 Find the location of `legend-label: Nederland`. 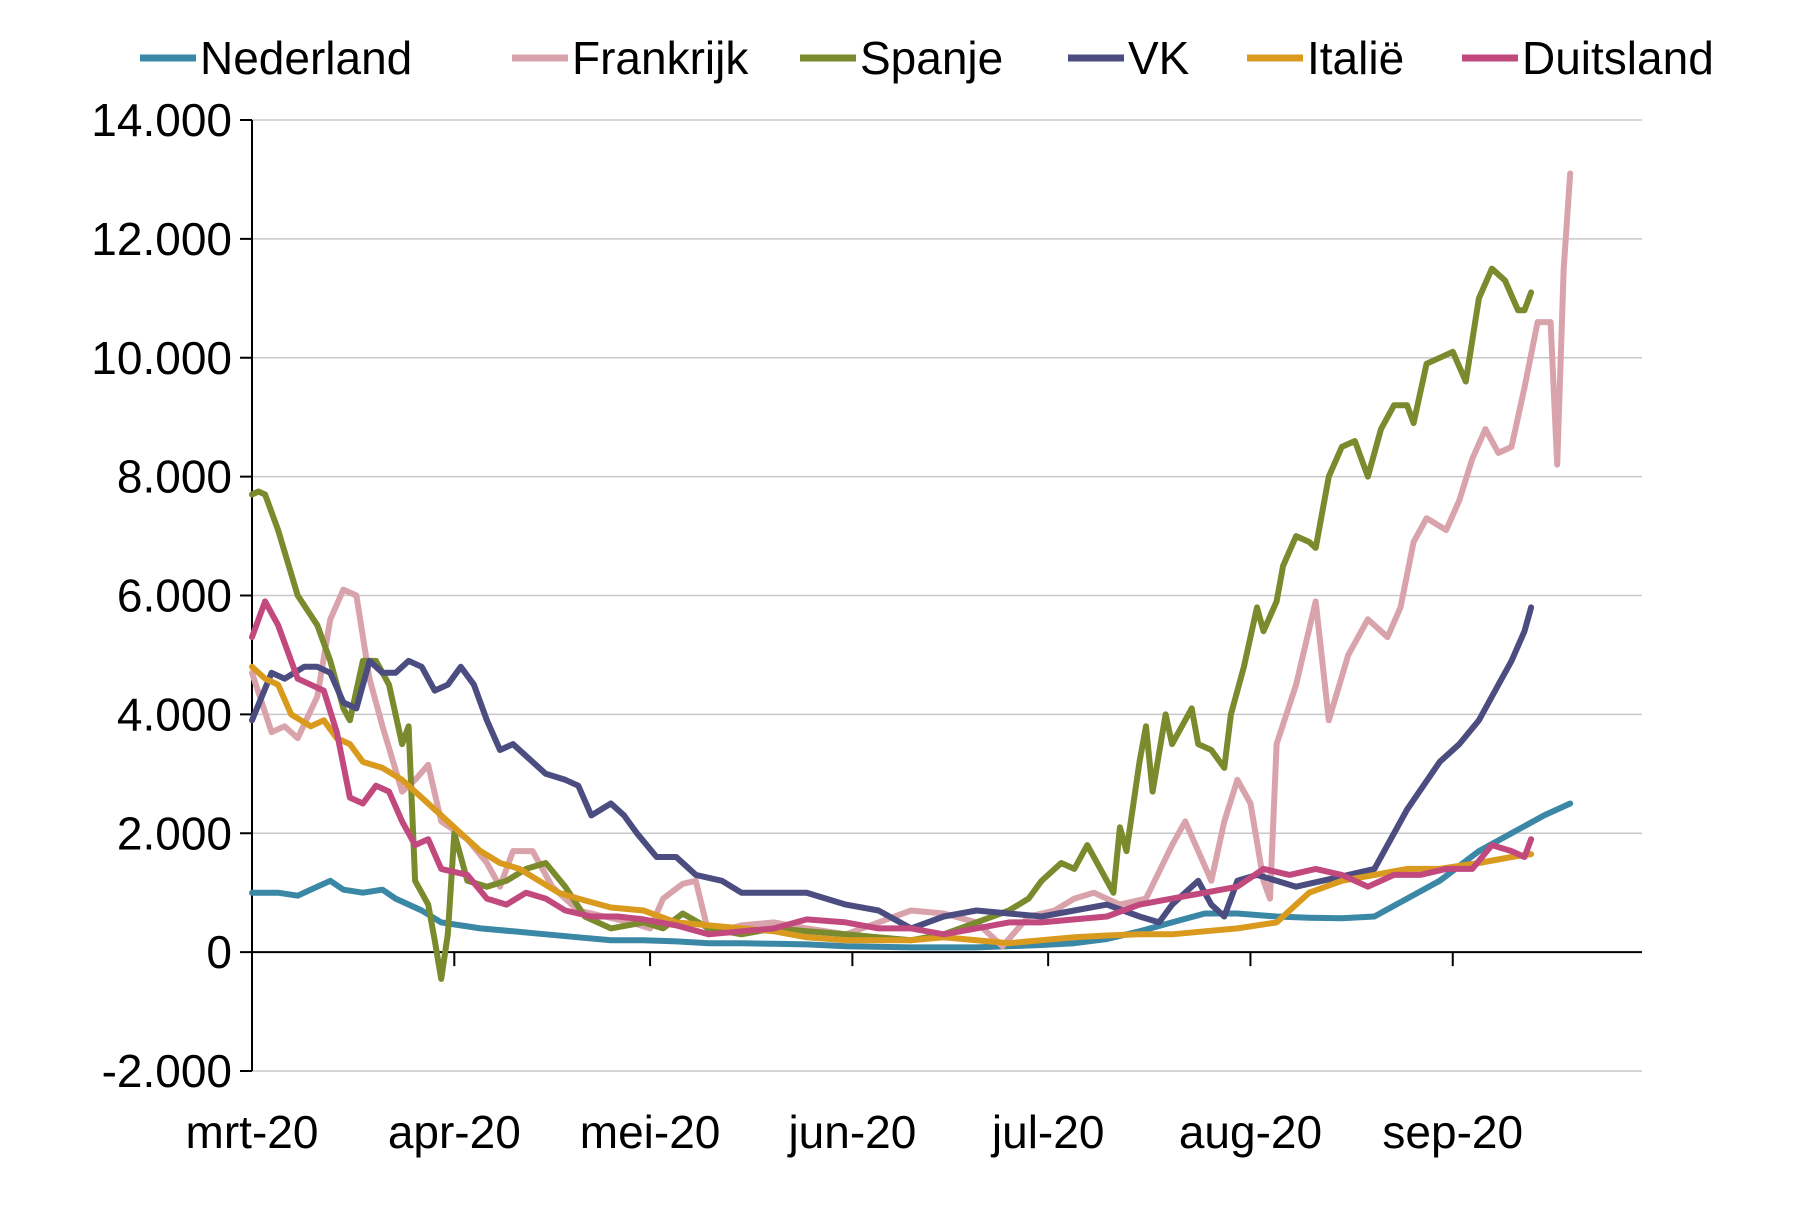

legend-label: Nederland is located at coordinates (306, 58).